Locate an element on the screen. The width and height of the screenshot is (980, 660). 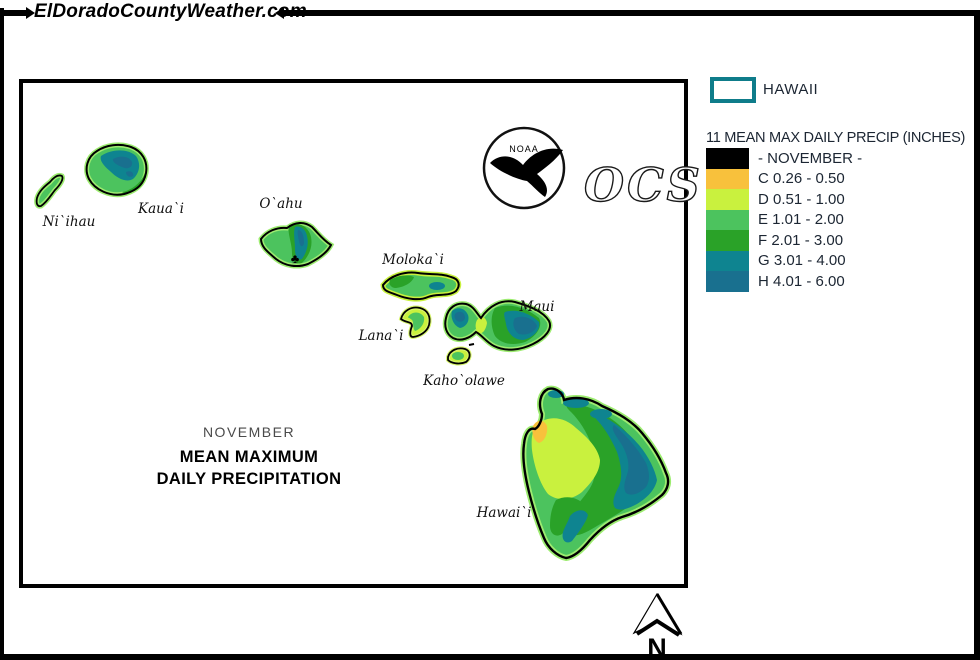
site-logo: ElDoradoCountyWeather.com is located at coordinates (170, 11).